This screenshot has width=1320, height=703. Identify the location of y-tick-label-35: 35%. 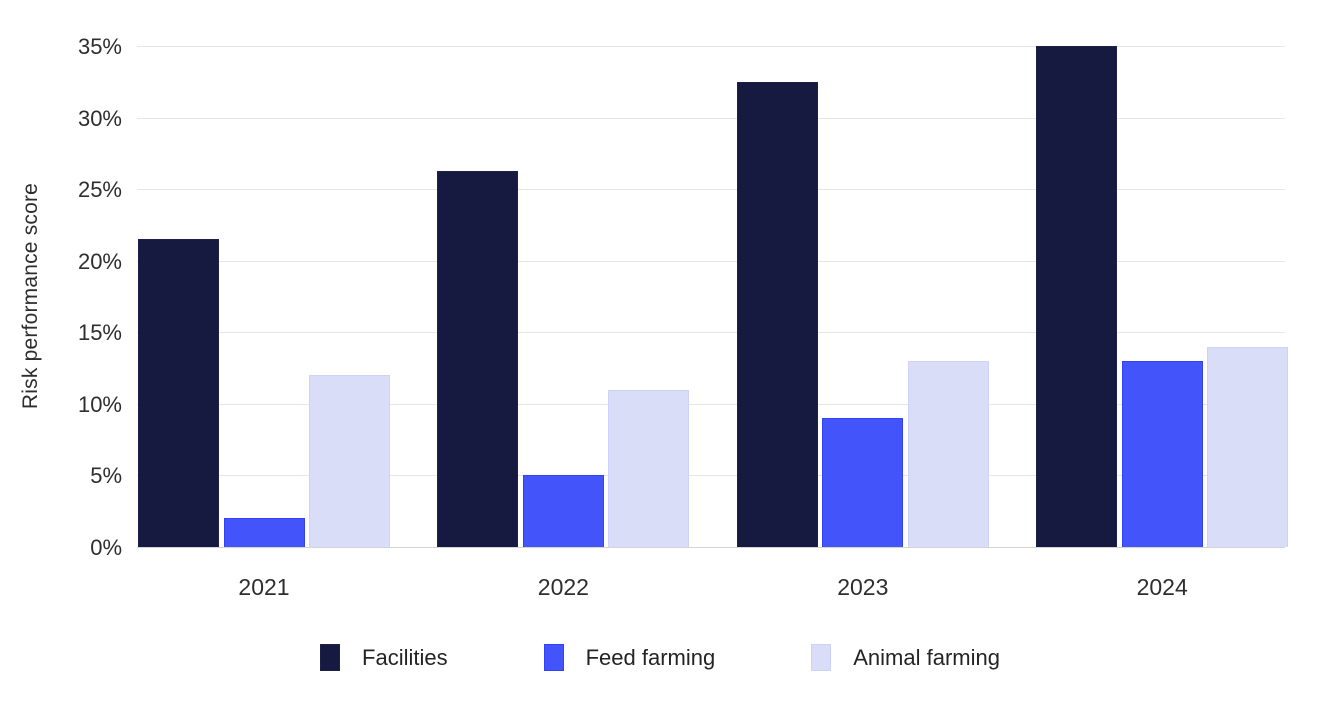
(99, 47).